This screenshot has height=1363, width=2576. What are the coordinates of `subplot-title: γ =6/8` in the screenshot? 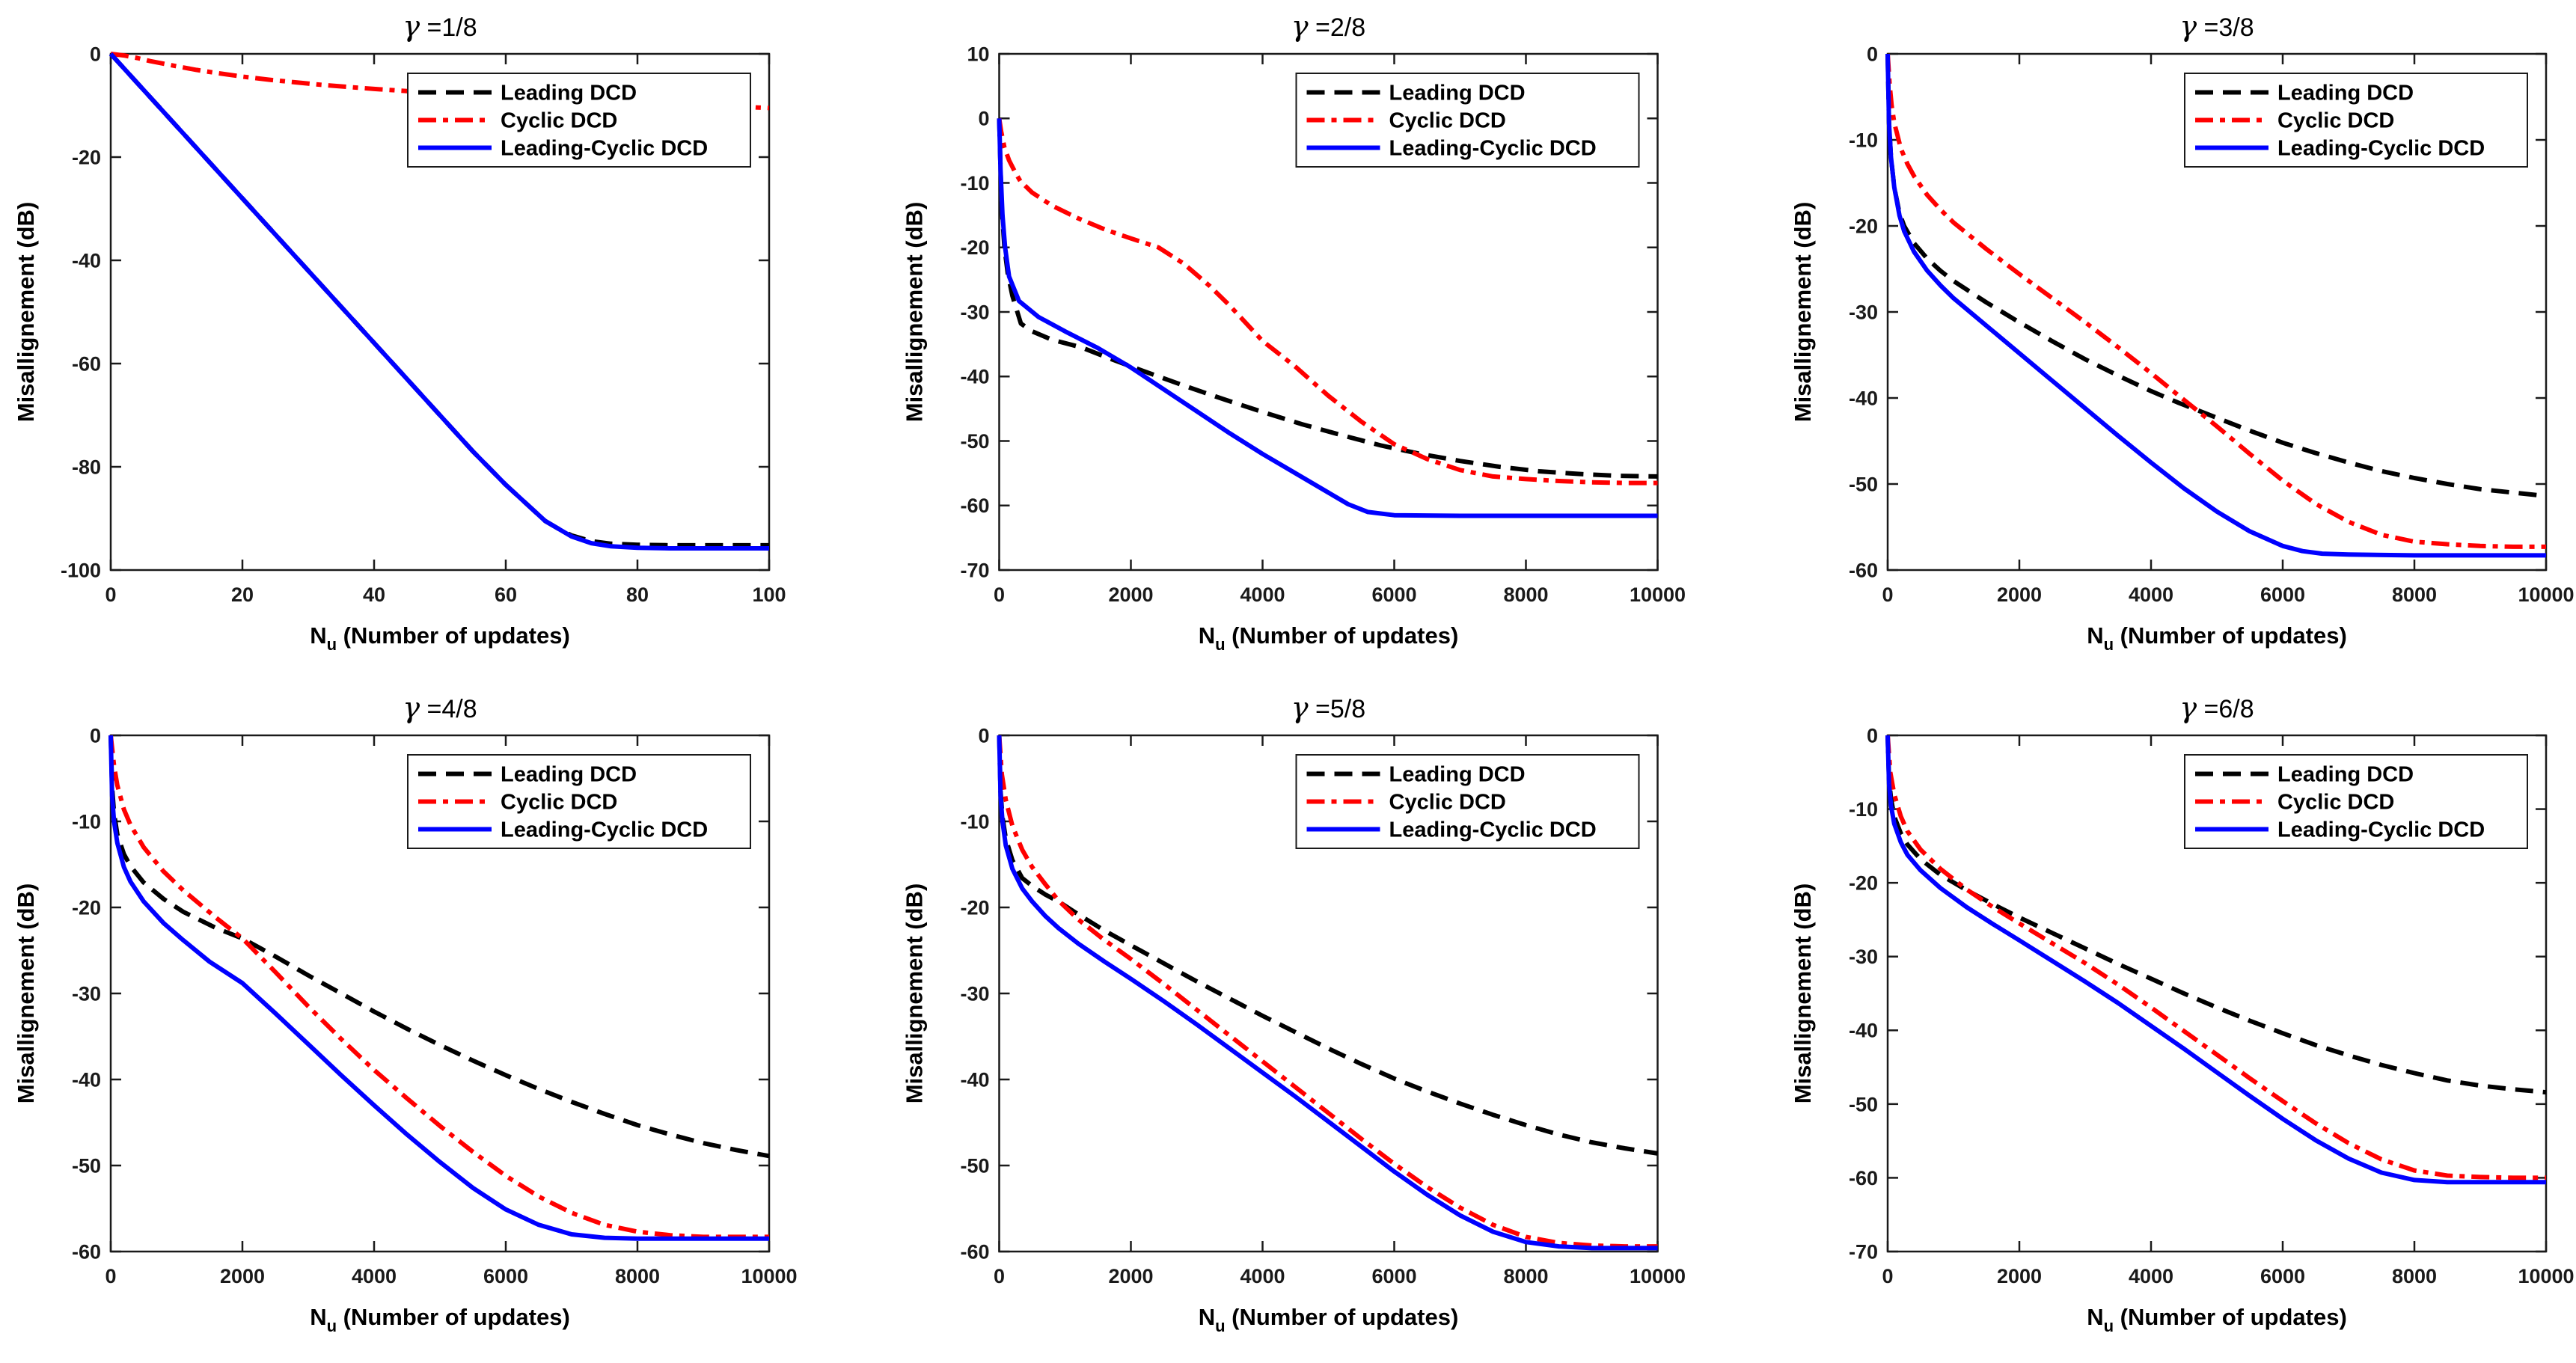 It's located at (2216, 707).